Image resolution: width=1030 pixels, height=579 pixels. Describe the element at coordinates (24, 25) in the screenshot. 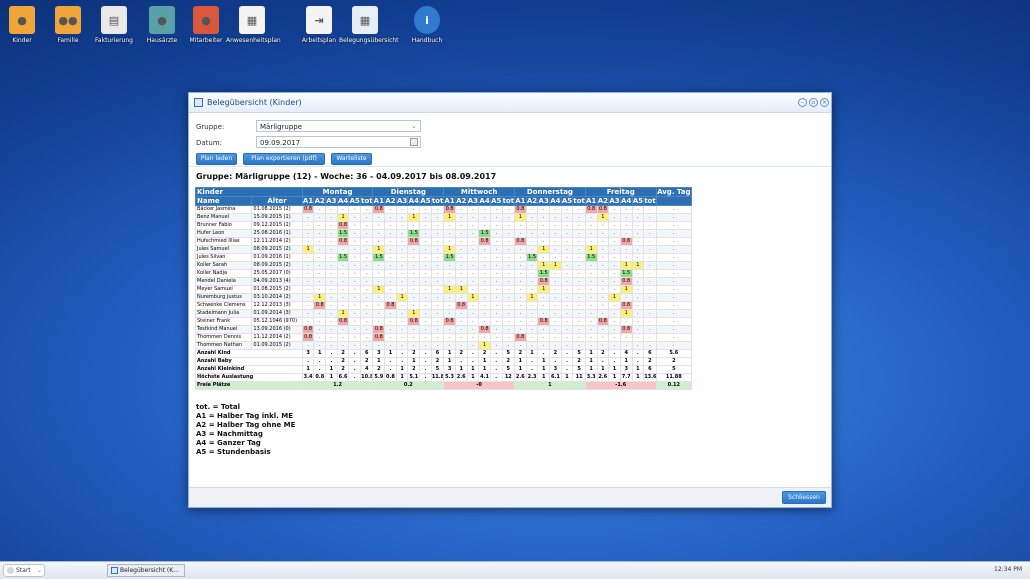

I see `desktop-icon-child: ● Kinder` at that location.